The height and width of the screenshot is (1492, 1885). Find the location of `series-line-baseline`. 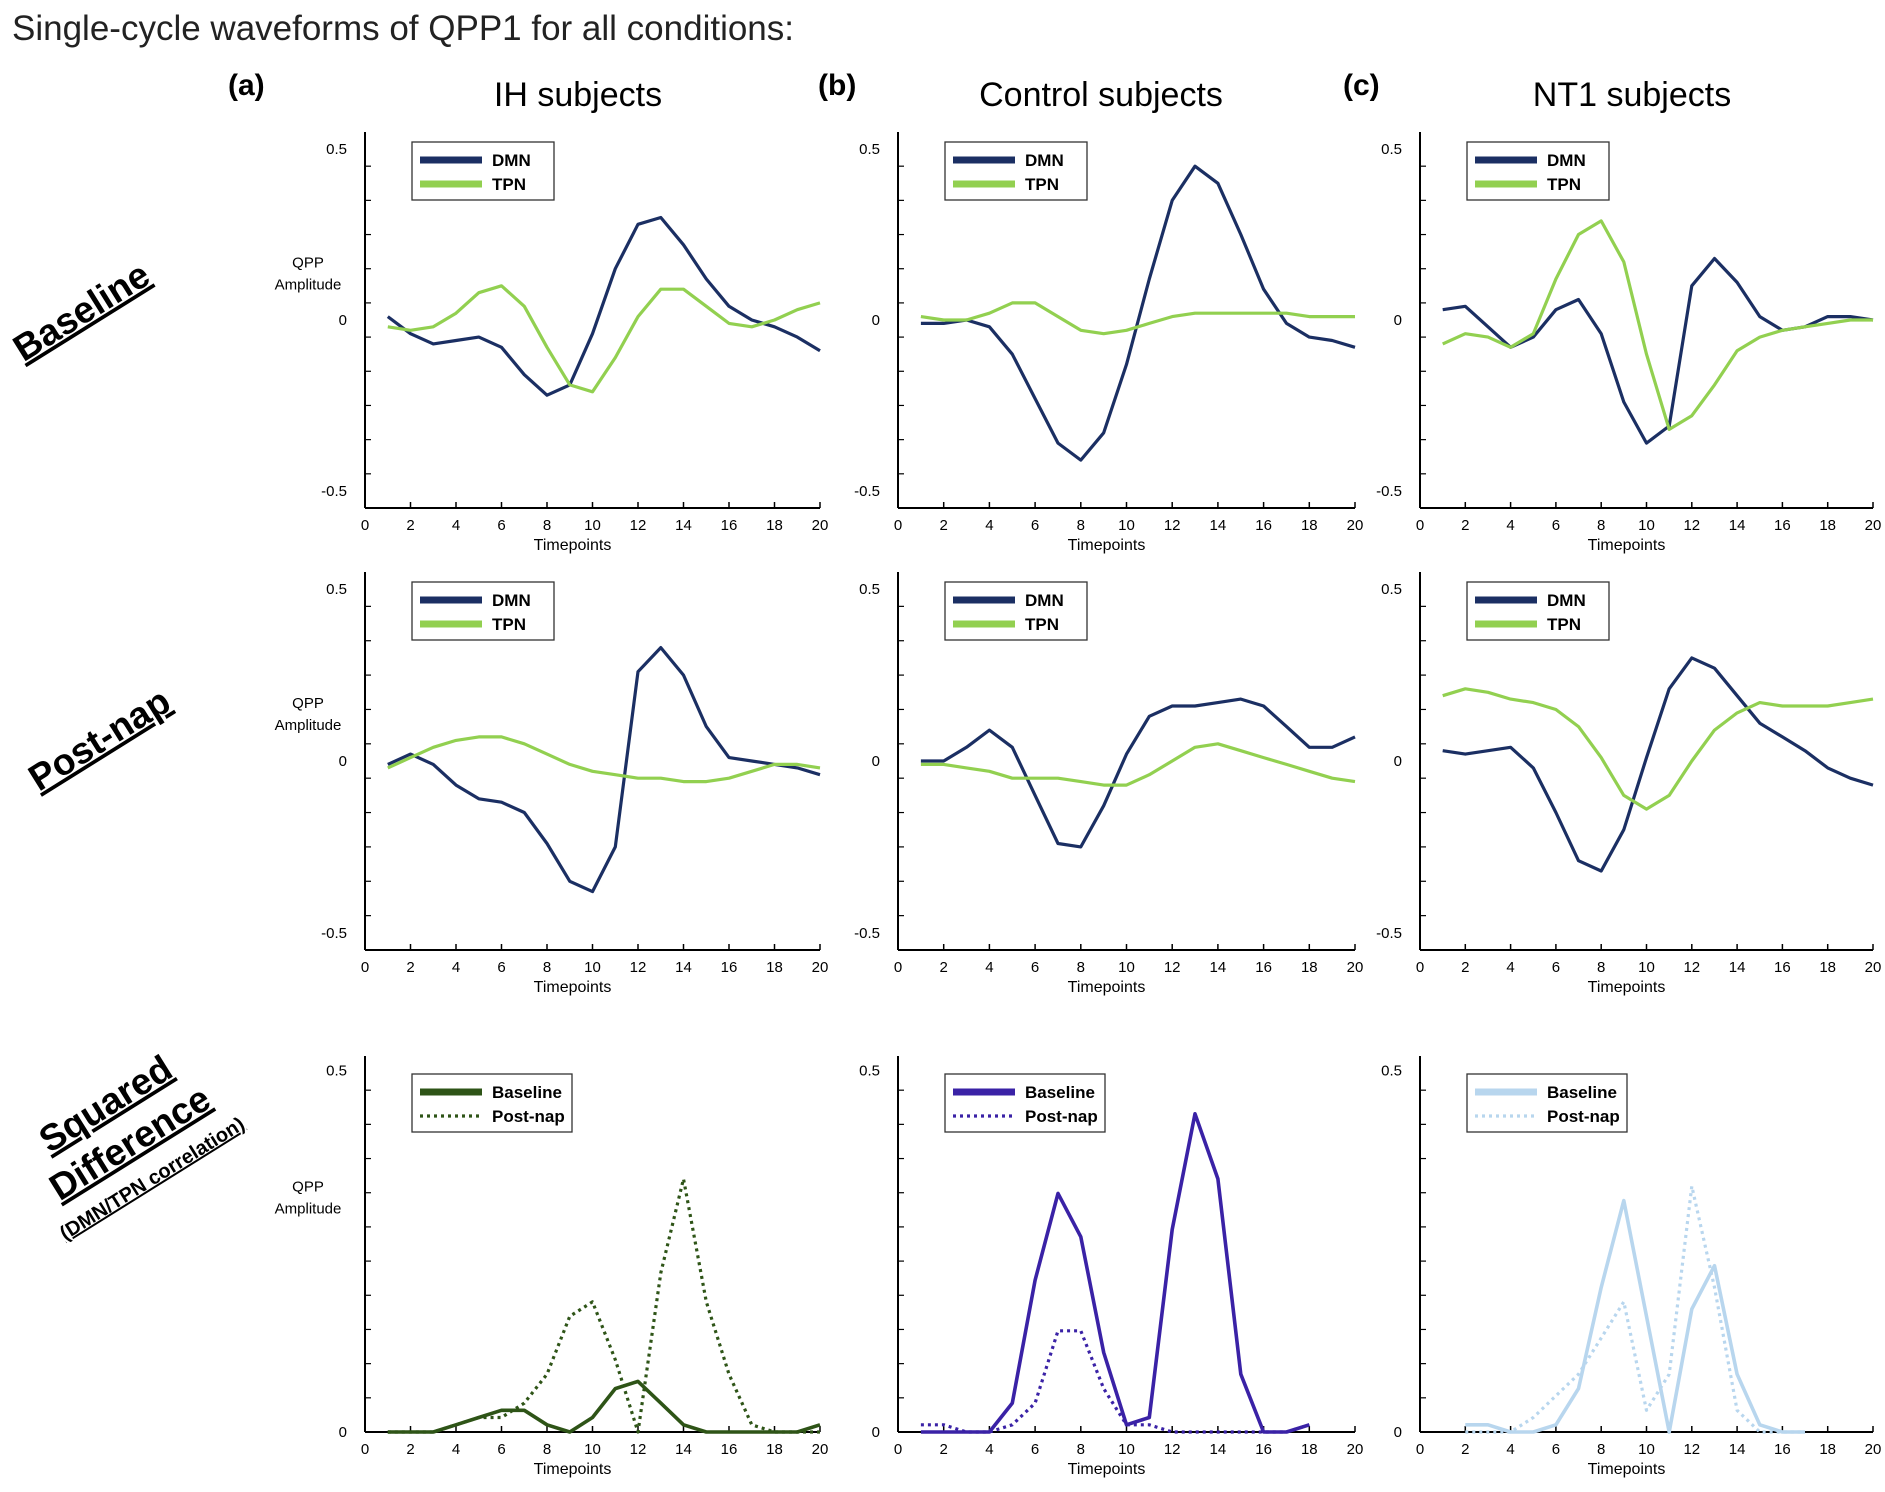

series-line-baseline is located at coordinates (1635, 1316).